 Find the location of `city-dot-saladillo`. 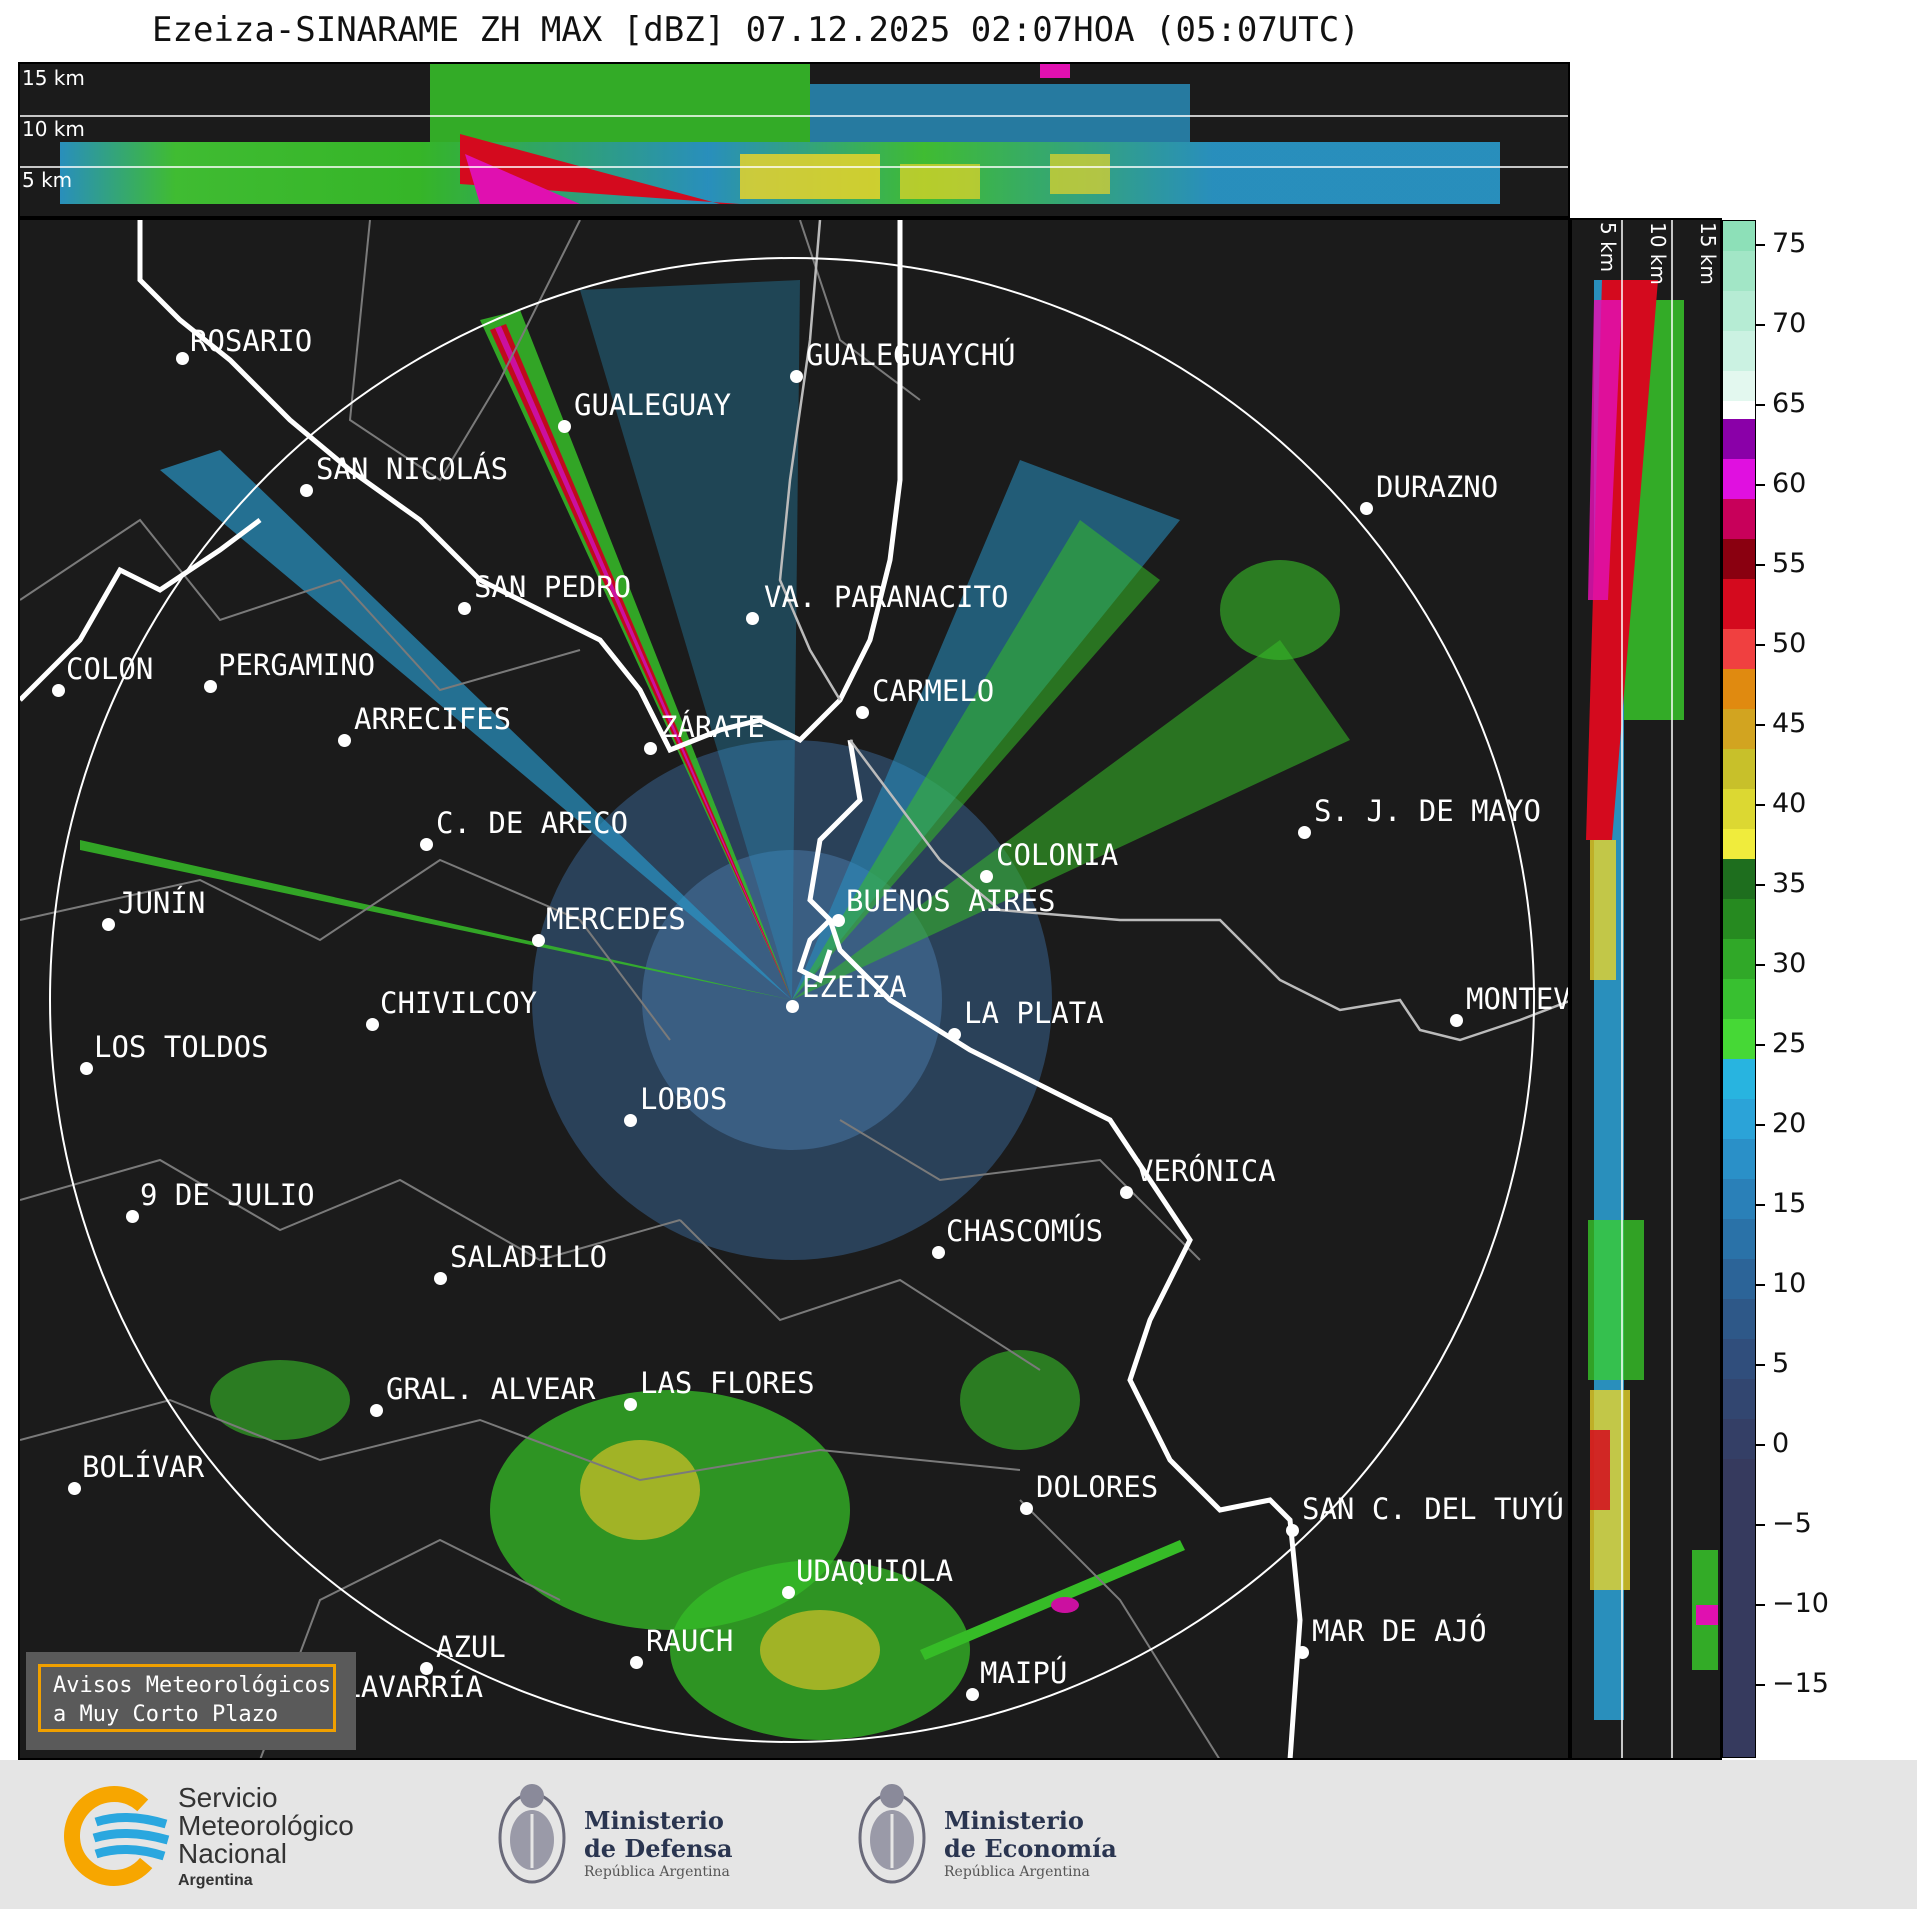

city-dot-saladillo is located at coordinates (440, 1278).